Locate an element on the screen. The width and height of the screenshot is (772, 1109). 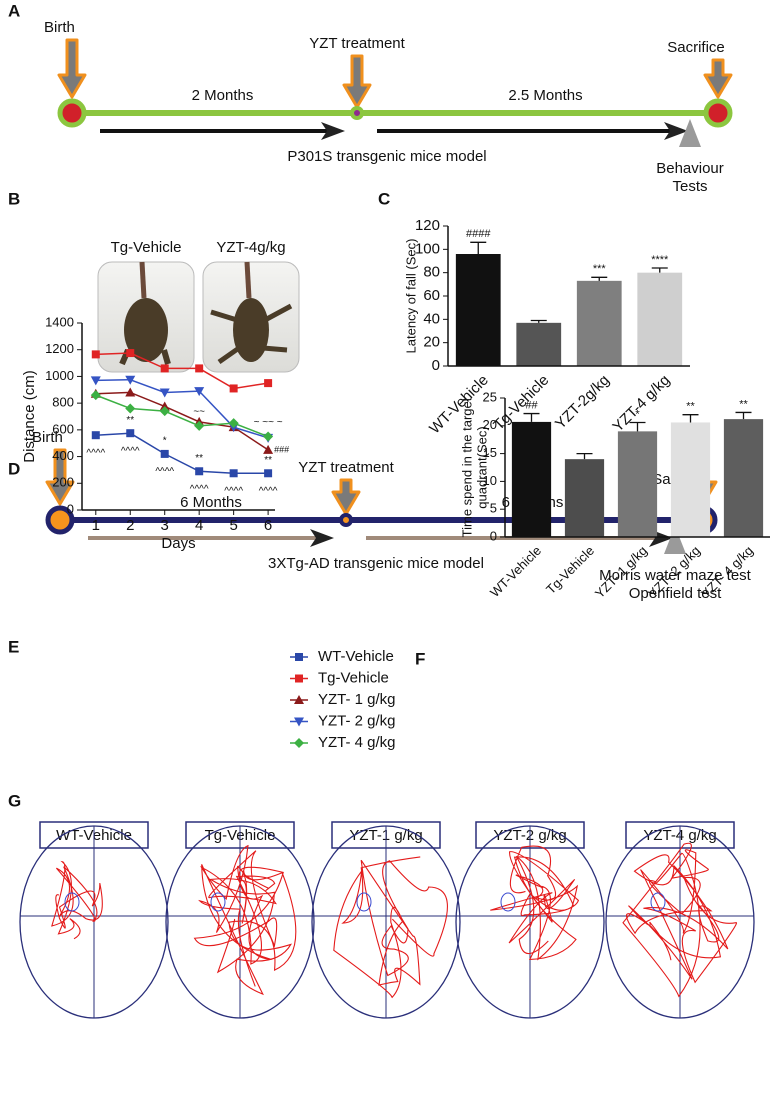
panel-label: E is located at coordinates (13, 646).